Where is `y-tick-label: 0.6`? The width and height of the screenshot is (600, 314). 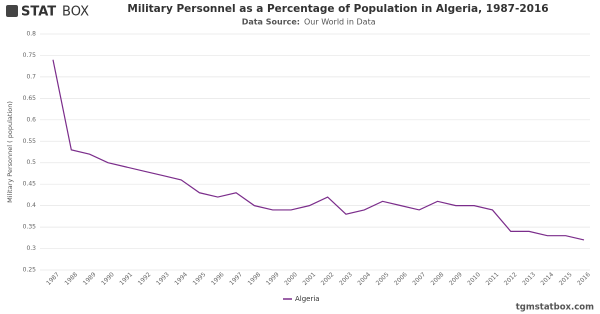
y-tick-label: 0.6 is located at coordinates (31, 119).